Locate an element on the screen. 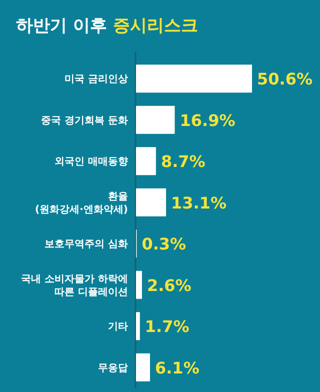 The width and height of the screenshot is (320, 392). chart-title: 하반기 이후 증시리스크 is located at coordinates (107, 26).